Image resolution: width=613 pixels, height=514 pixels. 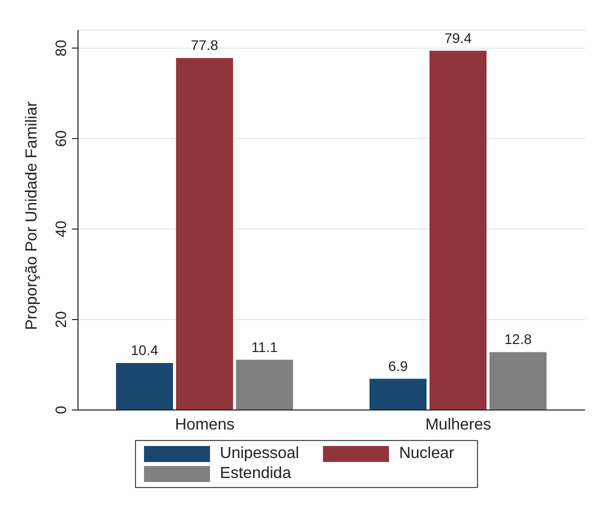 I want to click on legend-label: Nuclear, so click(x=427, y=454).